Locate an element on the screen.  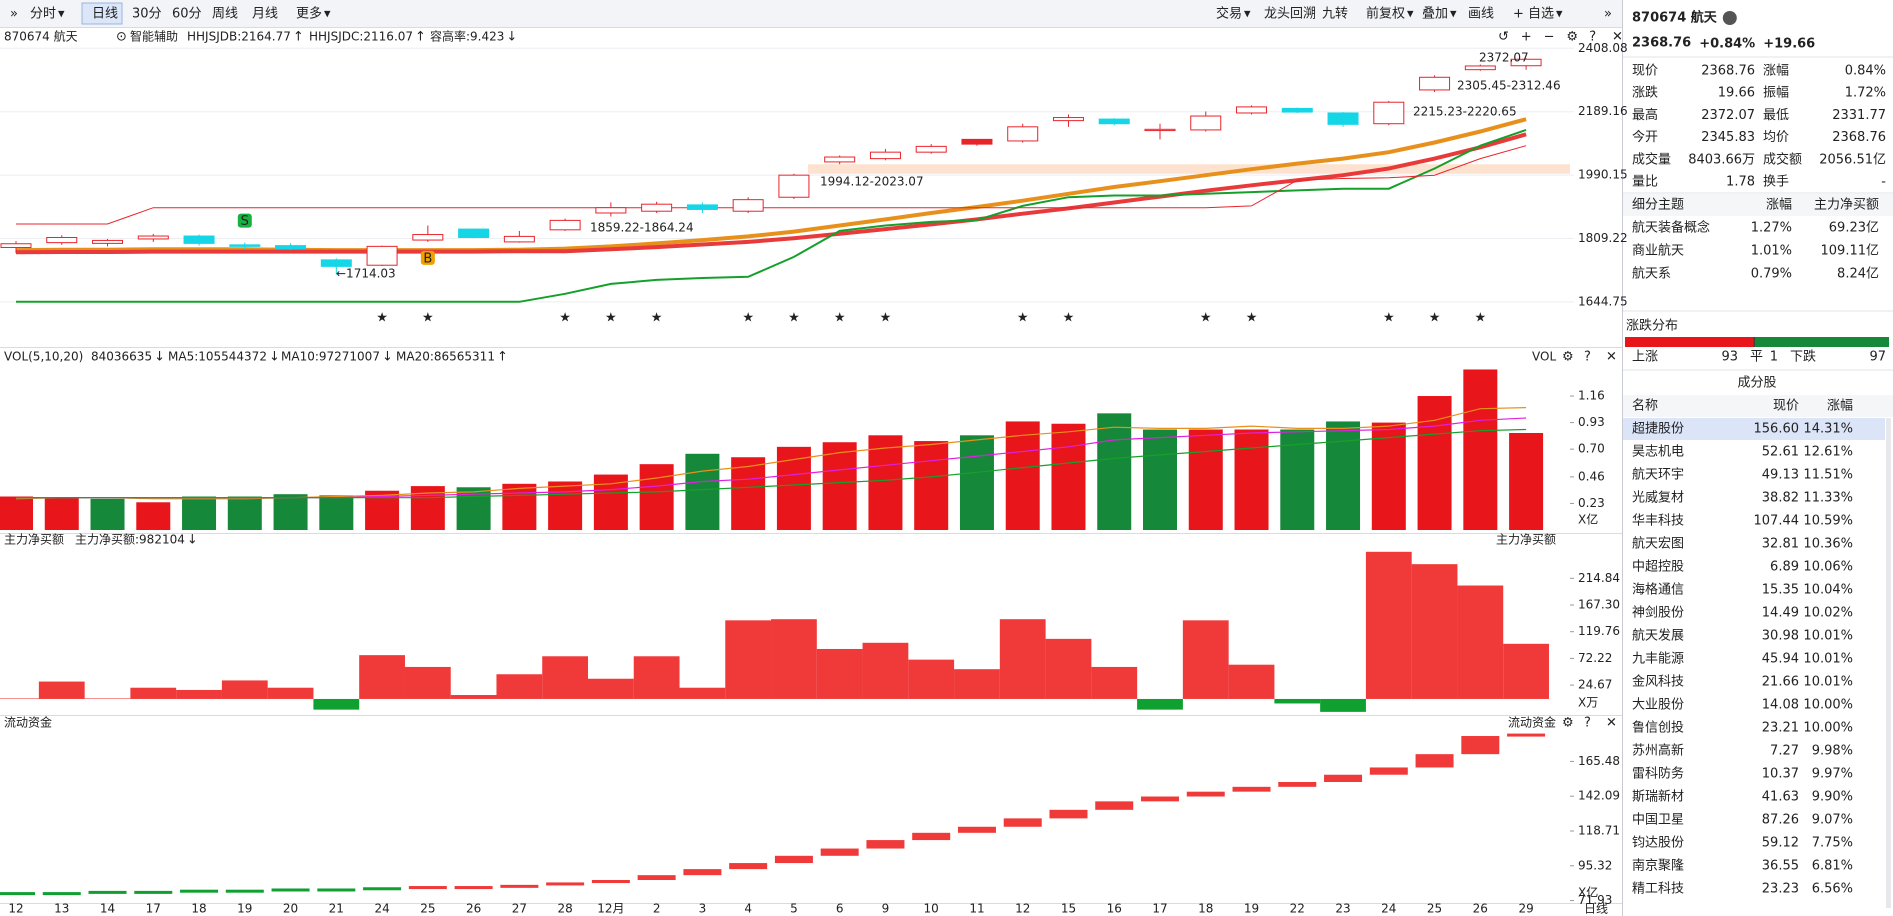
distribution-count: 97 is located at coordinates (1877, 357).